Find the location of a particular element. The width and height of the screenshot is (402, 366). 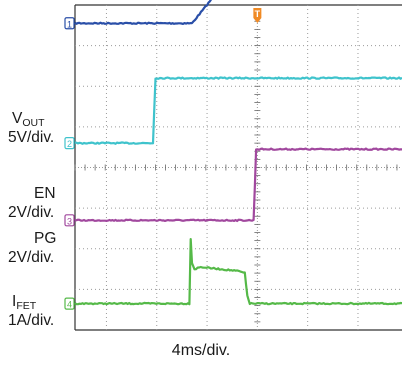

channel-3-name: PG is located at coordinates (45, 239).